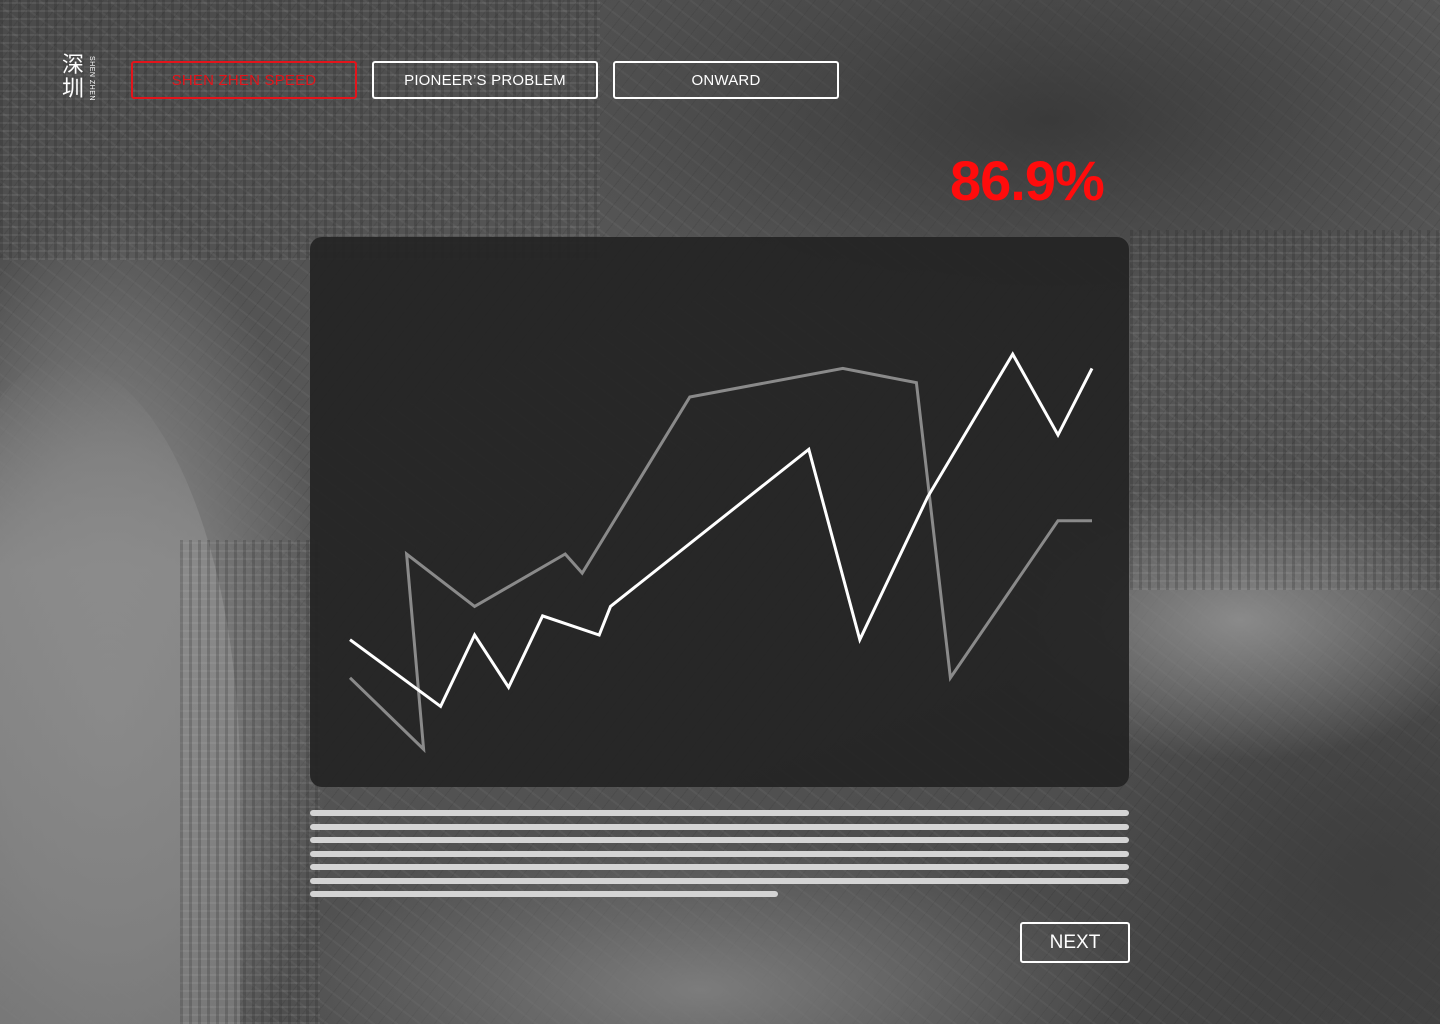 This screenshot has height=1024, width=1440. Describe the element at coordinates (244, 80) in the screenshot. I see `tab-shenzhen-speed: SHEN ZHEN SPEED` at that location.